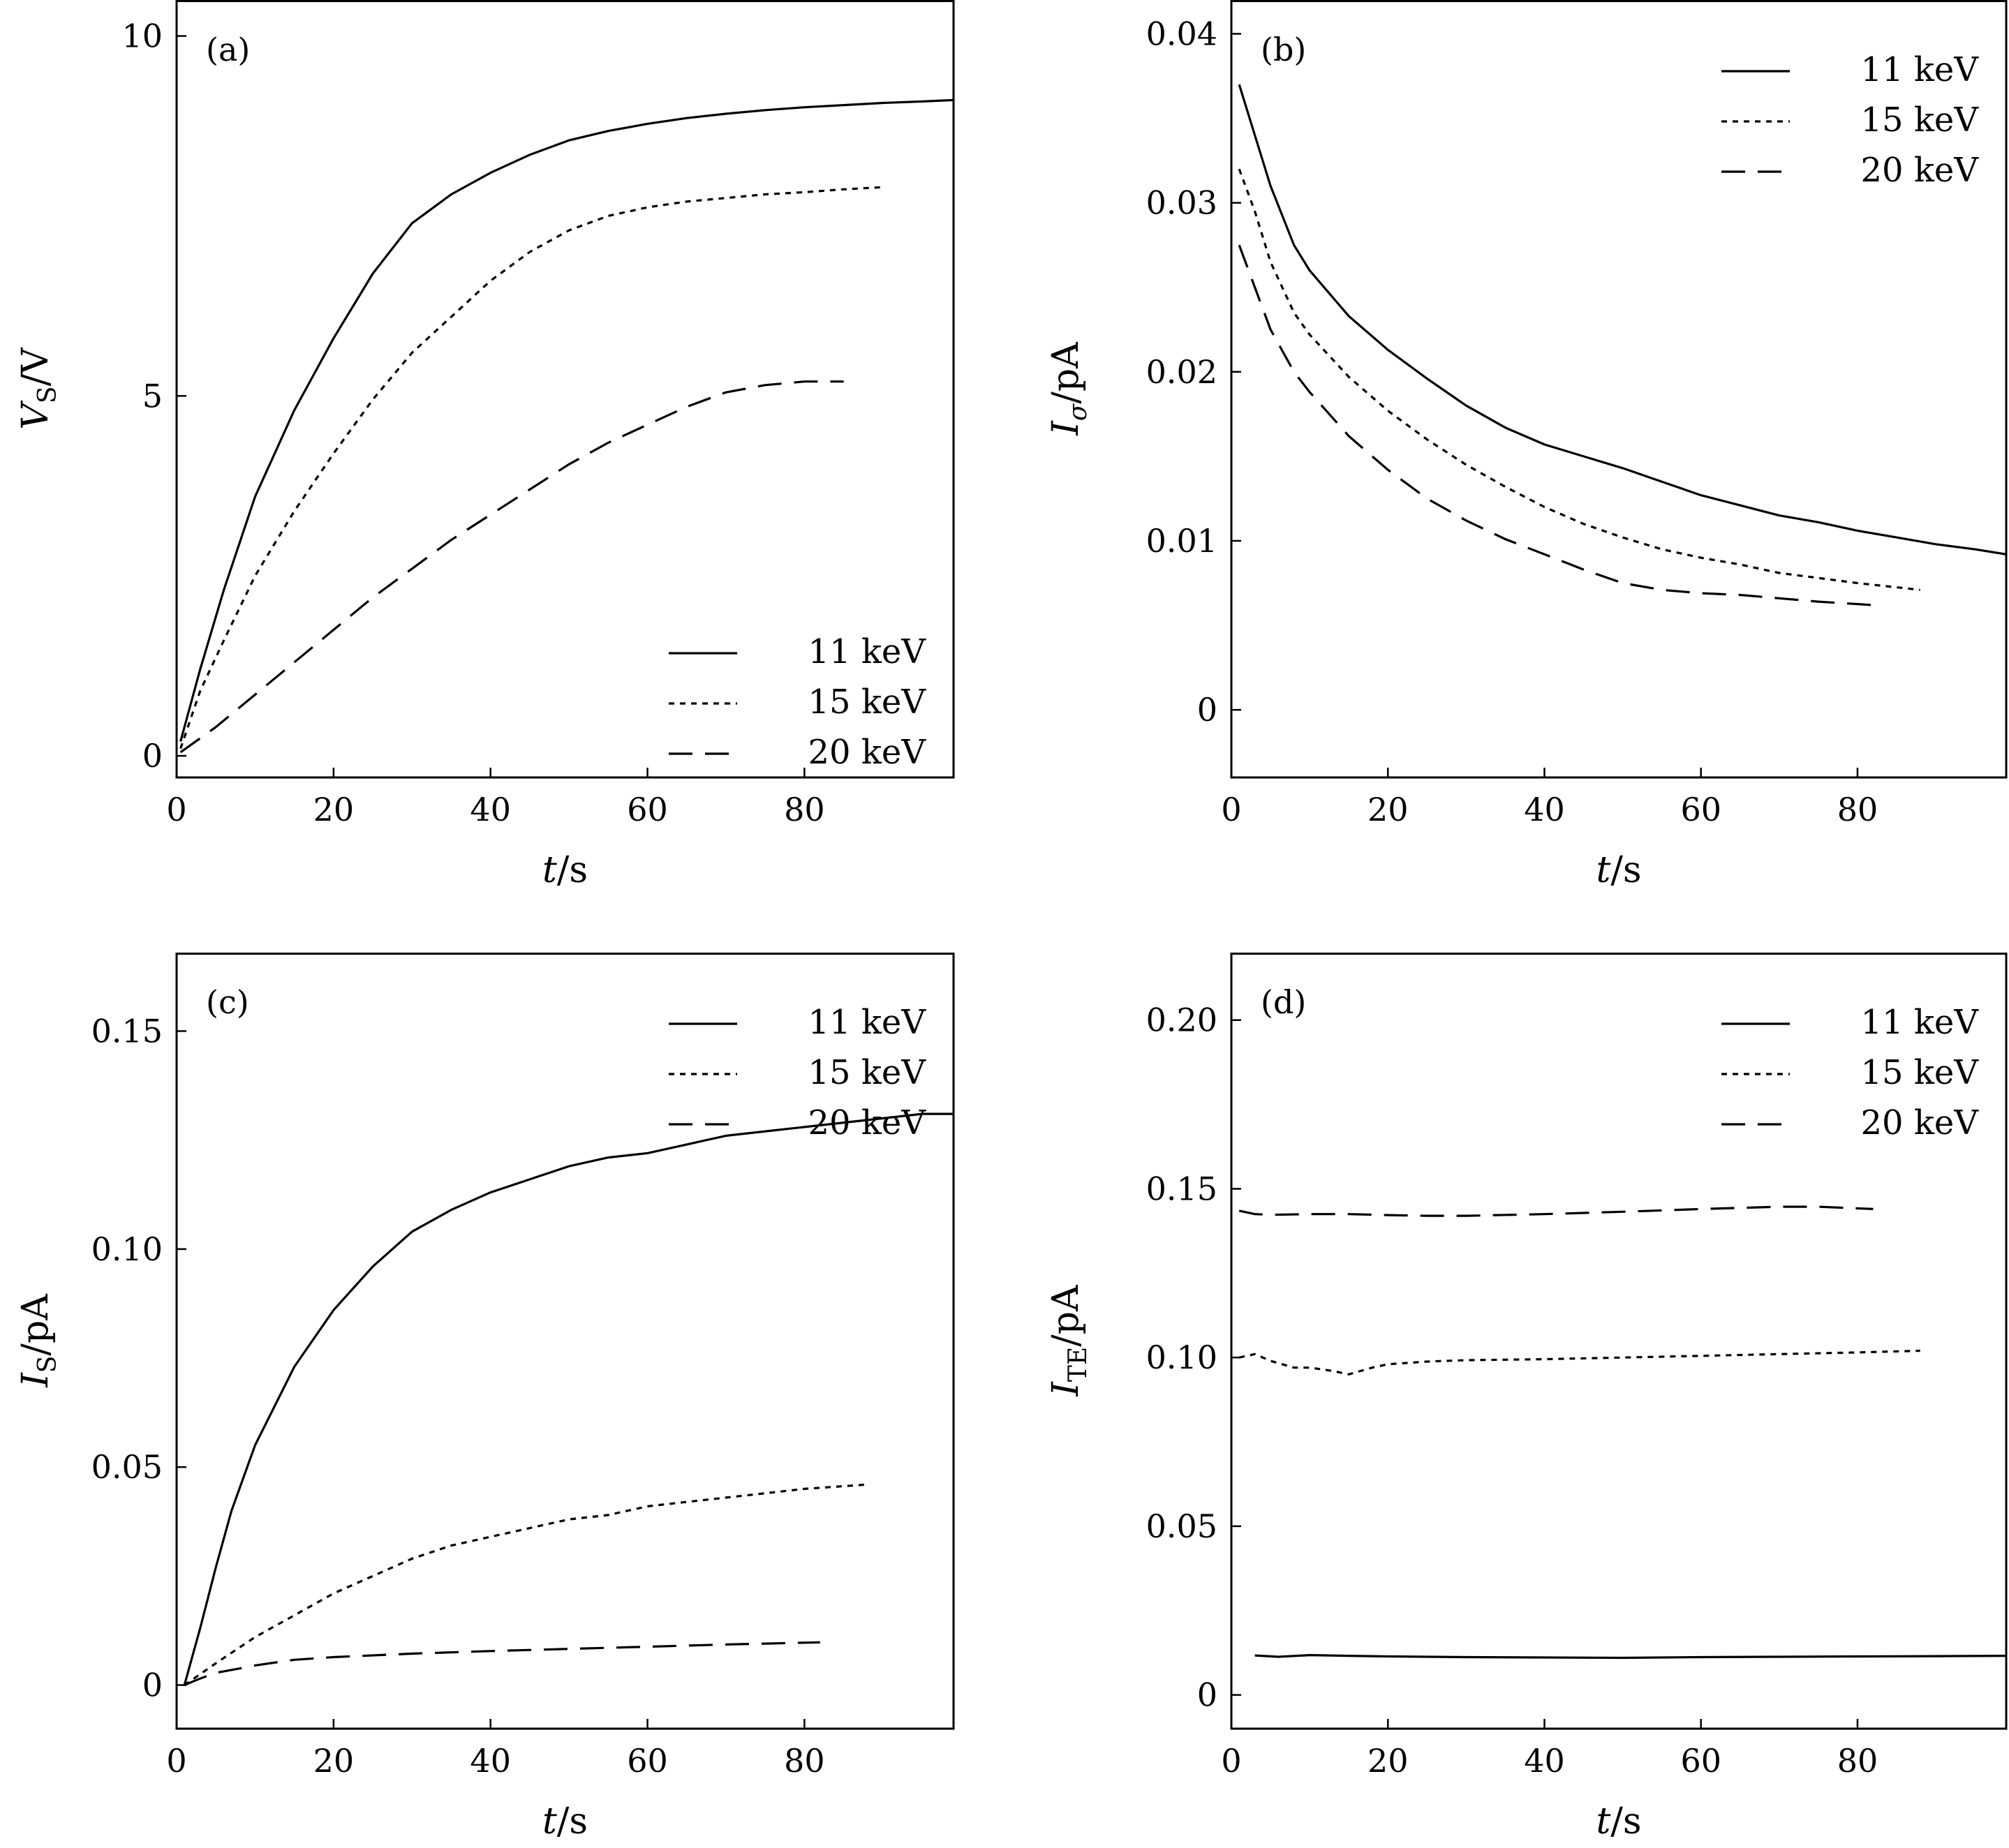 This screenshot has width=2009, height=1848. I want to click on panel-label: (a), so click(228, 49).